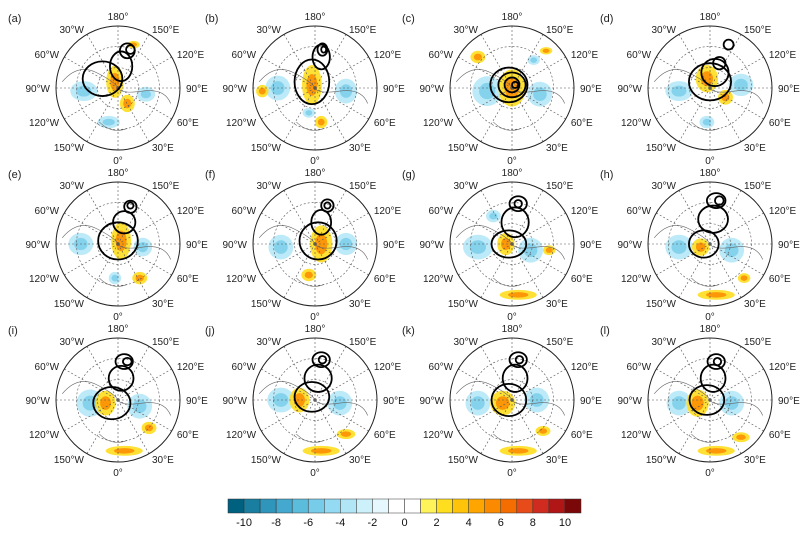 This screenshot has width=807, height=533. I want to click on colorbar: -10 -8 -6 -4 -2 0 2 4 6 8 10, so click(404, 513).